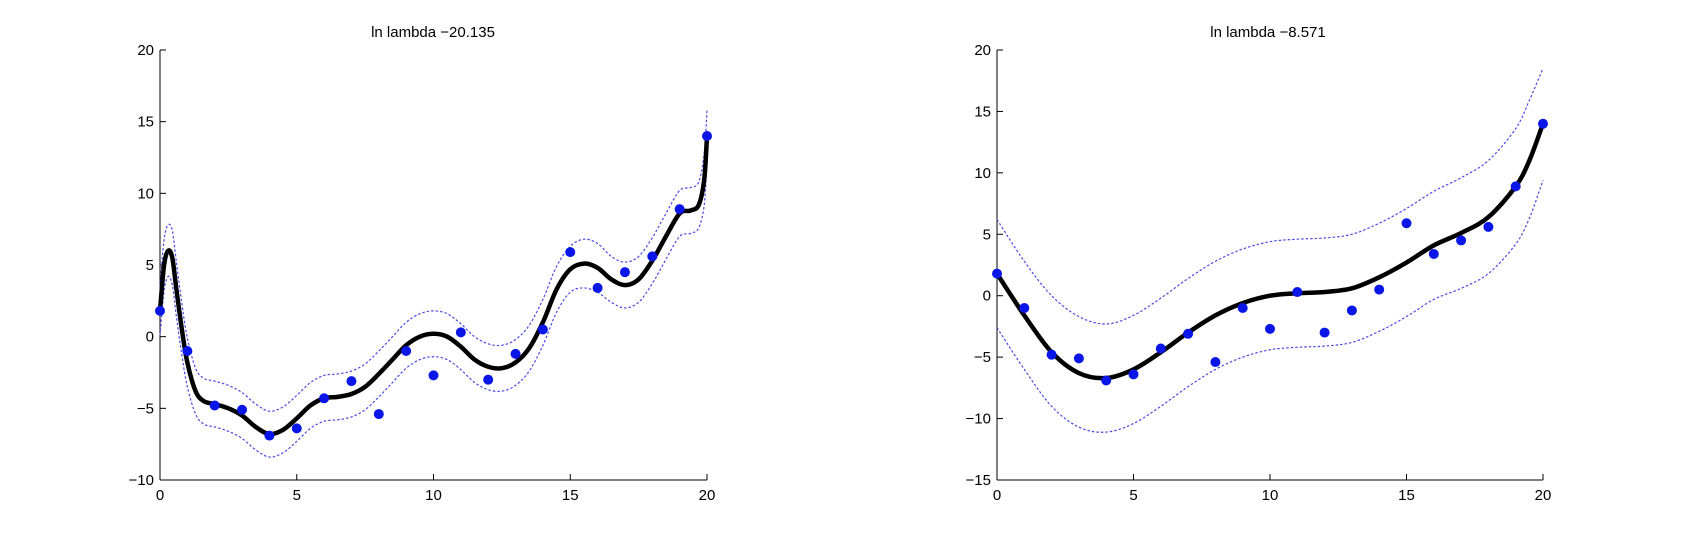 Image resolution: width=1692 pixels, height=542 pixels. What do you see at coordinates (978, 419) in the screenshot?
I see `chart-right-y-tick-label: −10` at bounding box center [978, 419].